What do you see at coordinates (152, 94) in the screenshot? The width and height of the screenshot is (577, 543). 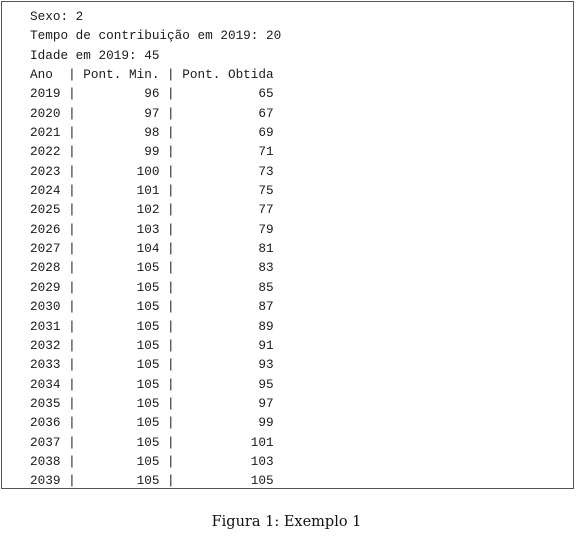 I see `table-row: 2019 | 96 | 65` at bounding box center [152, 94].